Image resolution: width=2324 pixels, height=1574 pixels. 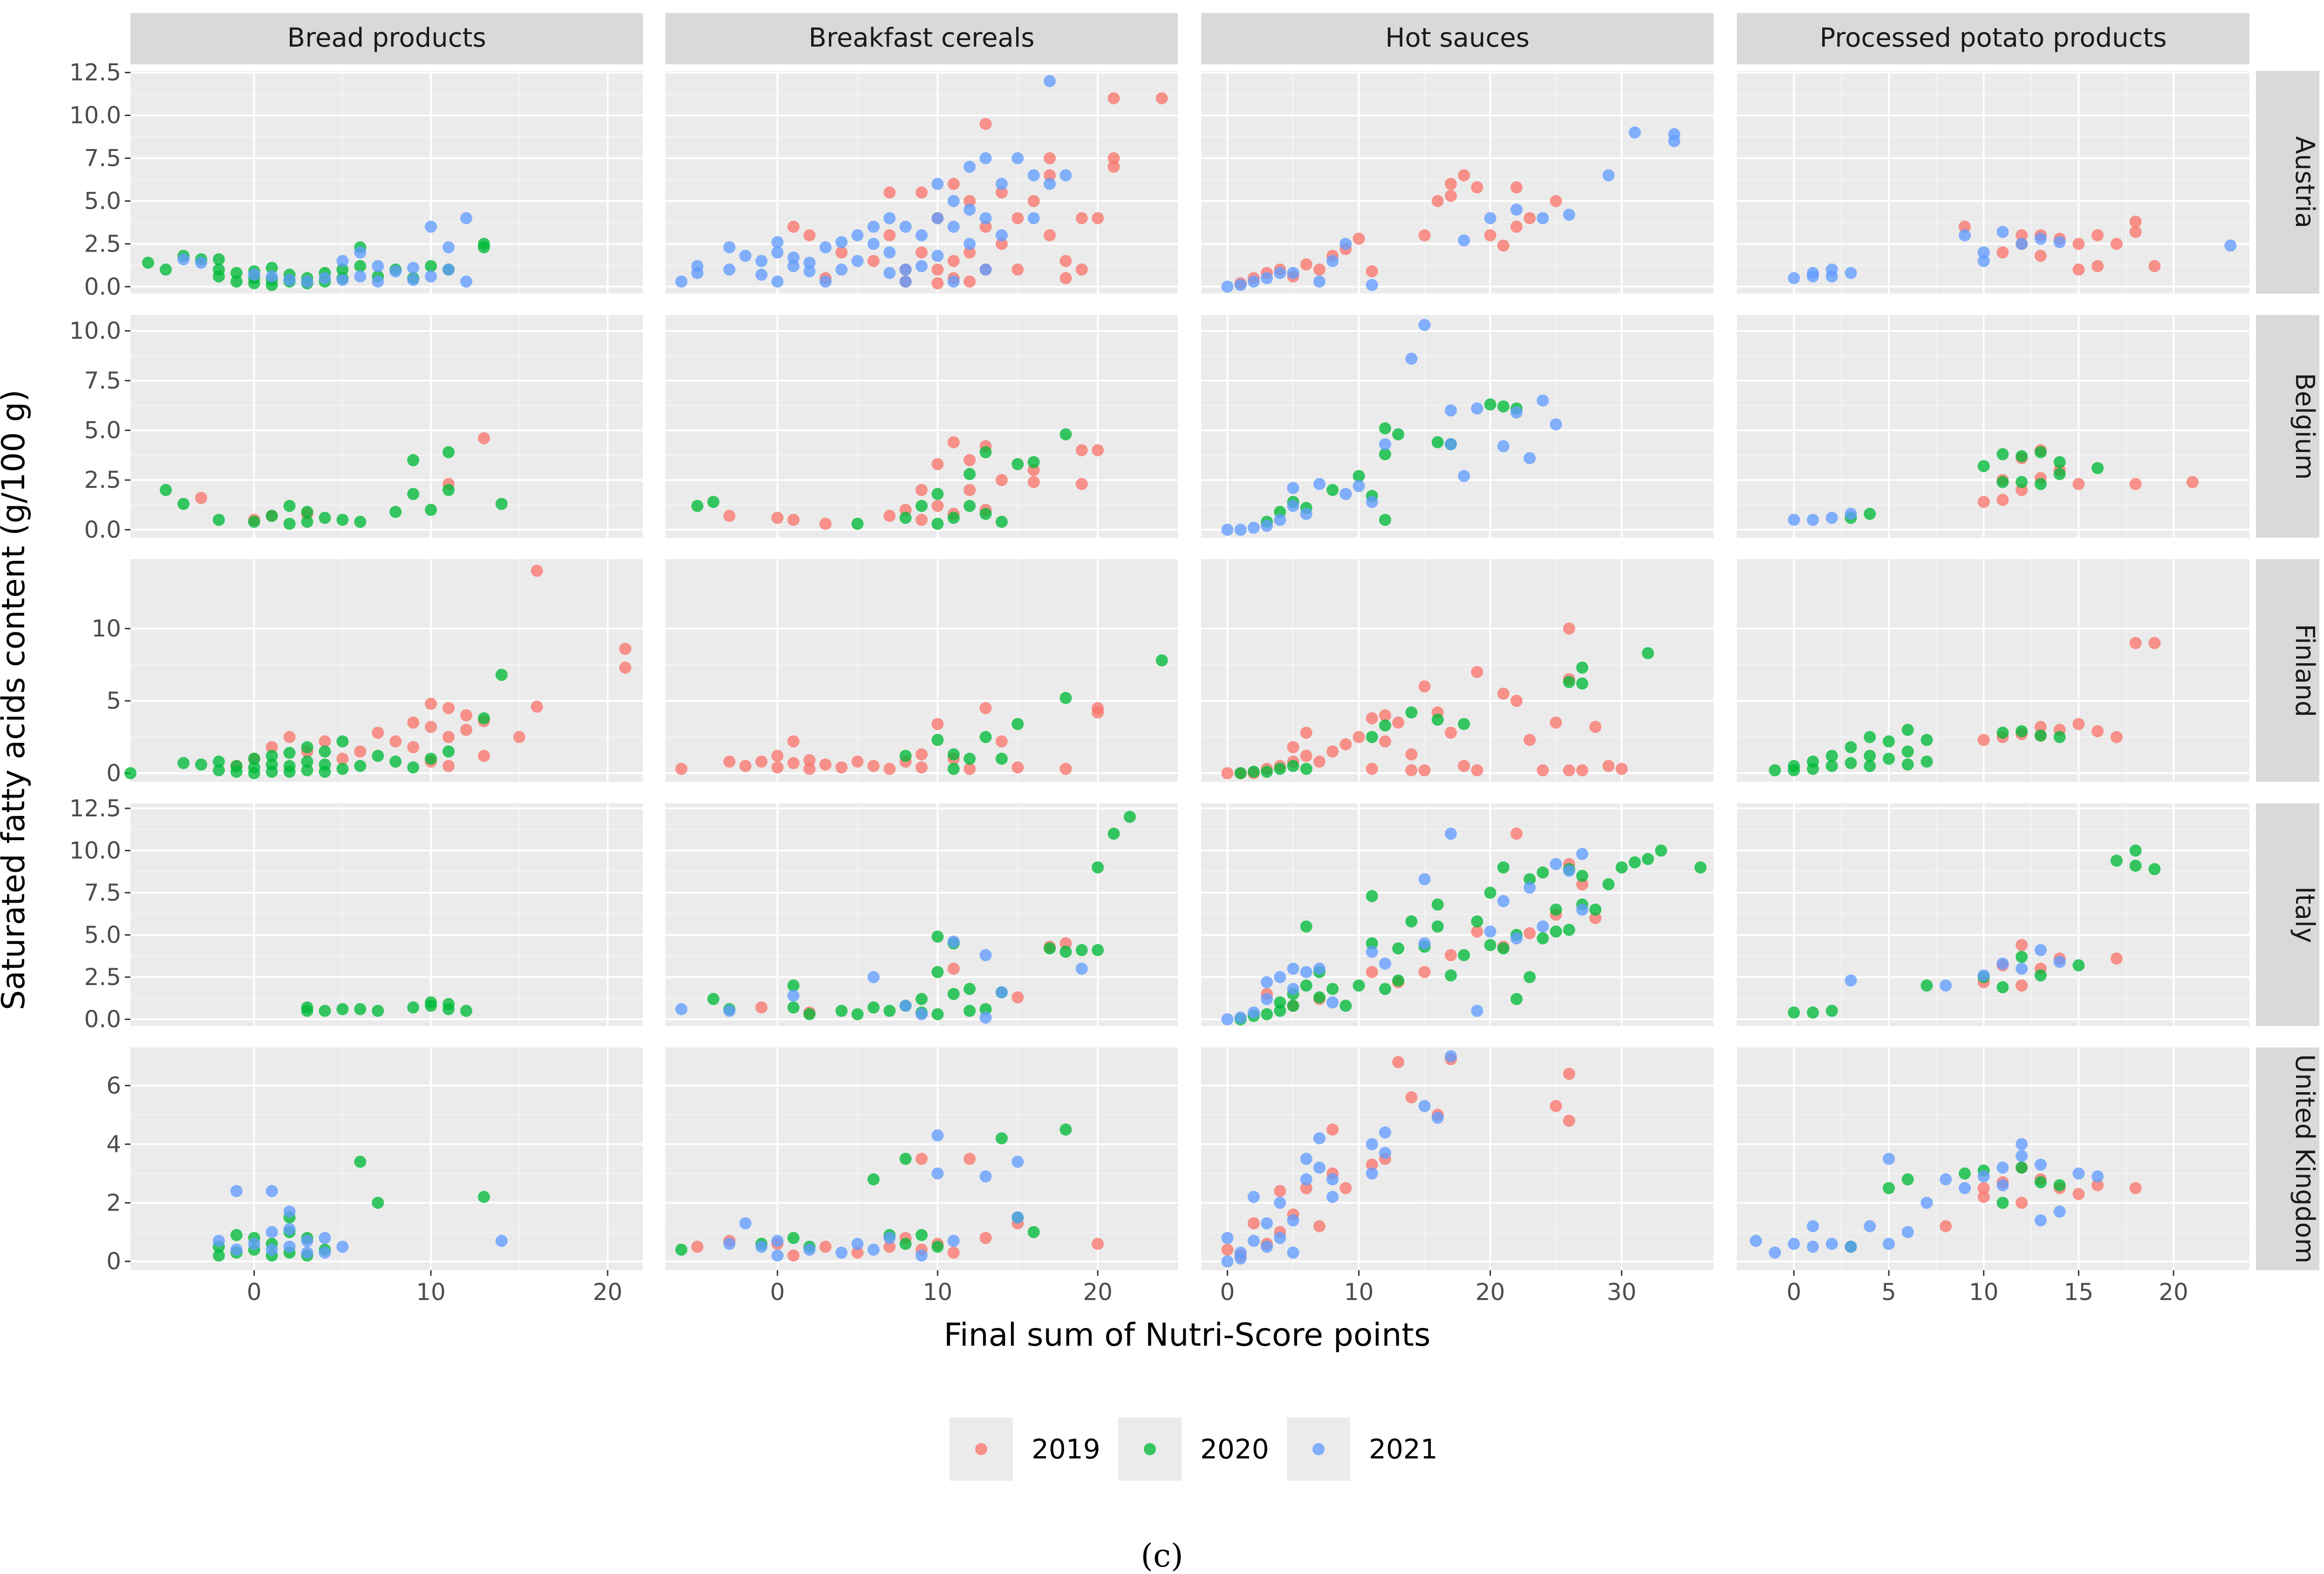 I want to click on legend-label: 2021, so click(x=1403, y=1449).